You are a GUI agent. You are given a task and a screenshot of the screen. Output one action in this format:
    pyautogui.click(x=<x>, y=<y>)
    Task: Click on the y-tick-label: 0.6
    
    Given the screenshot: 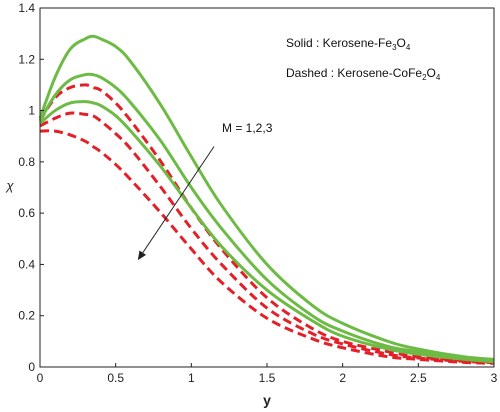 What is the action you would take?
    pyautogui.click(x=26, y=213)
    